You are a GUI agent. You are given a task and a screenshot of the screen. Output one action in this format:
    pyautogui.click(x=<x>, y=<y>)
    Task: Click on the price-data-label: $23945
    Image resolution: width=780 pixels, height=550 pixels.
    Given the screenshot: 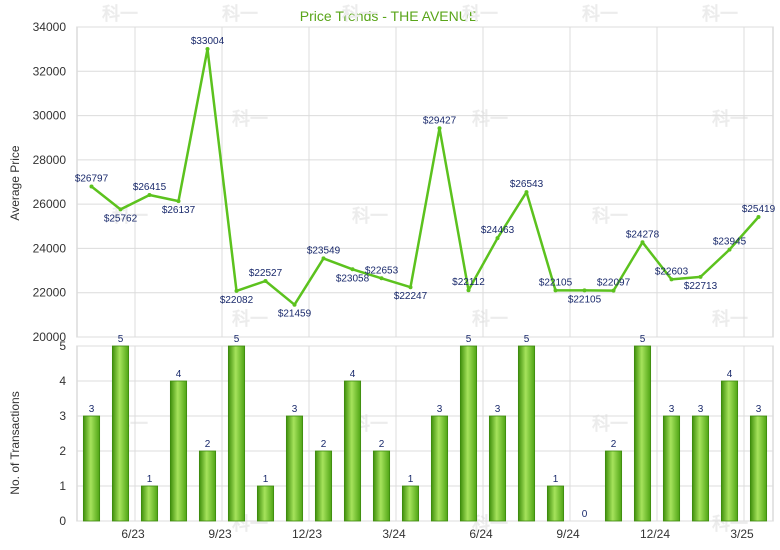 What is the action you would take?
    pyautogui.click(x=730, y=242)
    